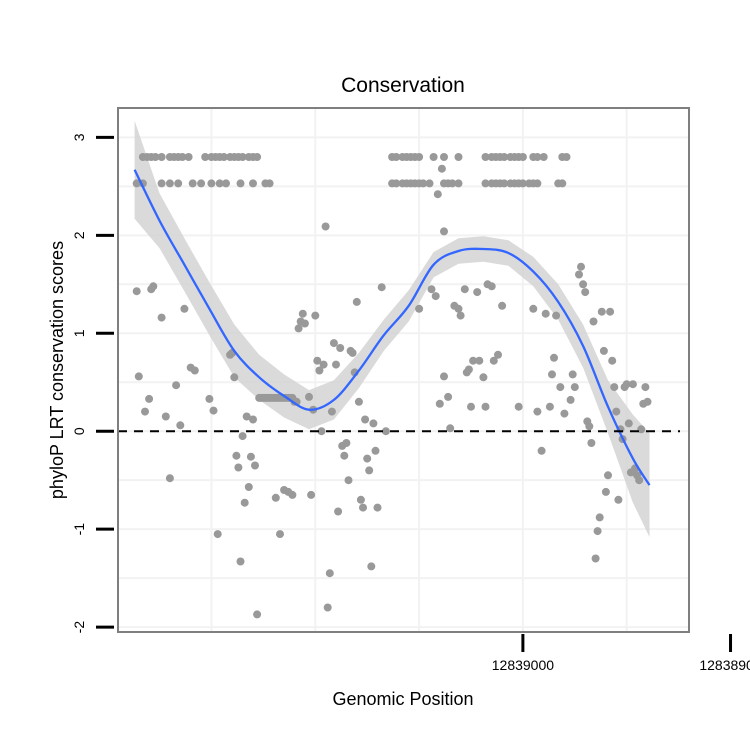 The width and height of the screenshot is (750, 750). Describe the element at coordinates (79, 529) in the screenshot. I see `y-tick-label: -1` at that location.